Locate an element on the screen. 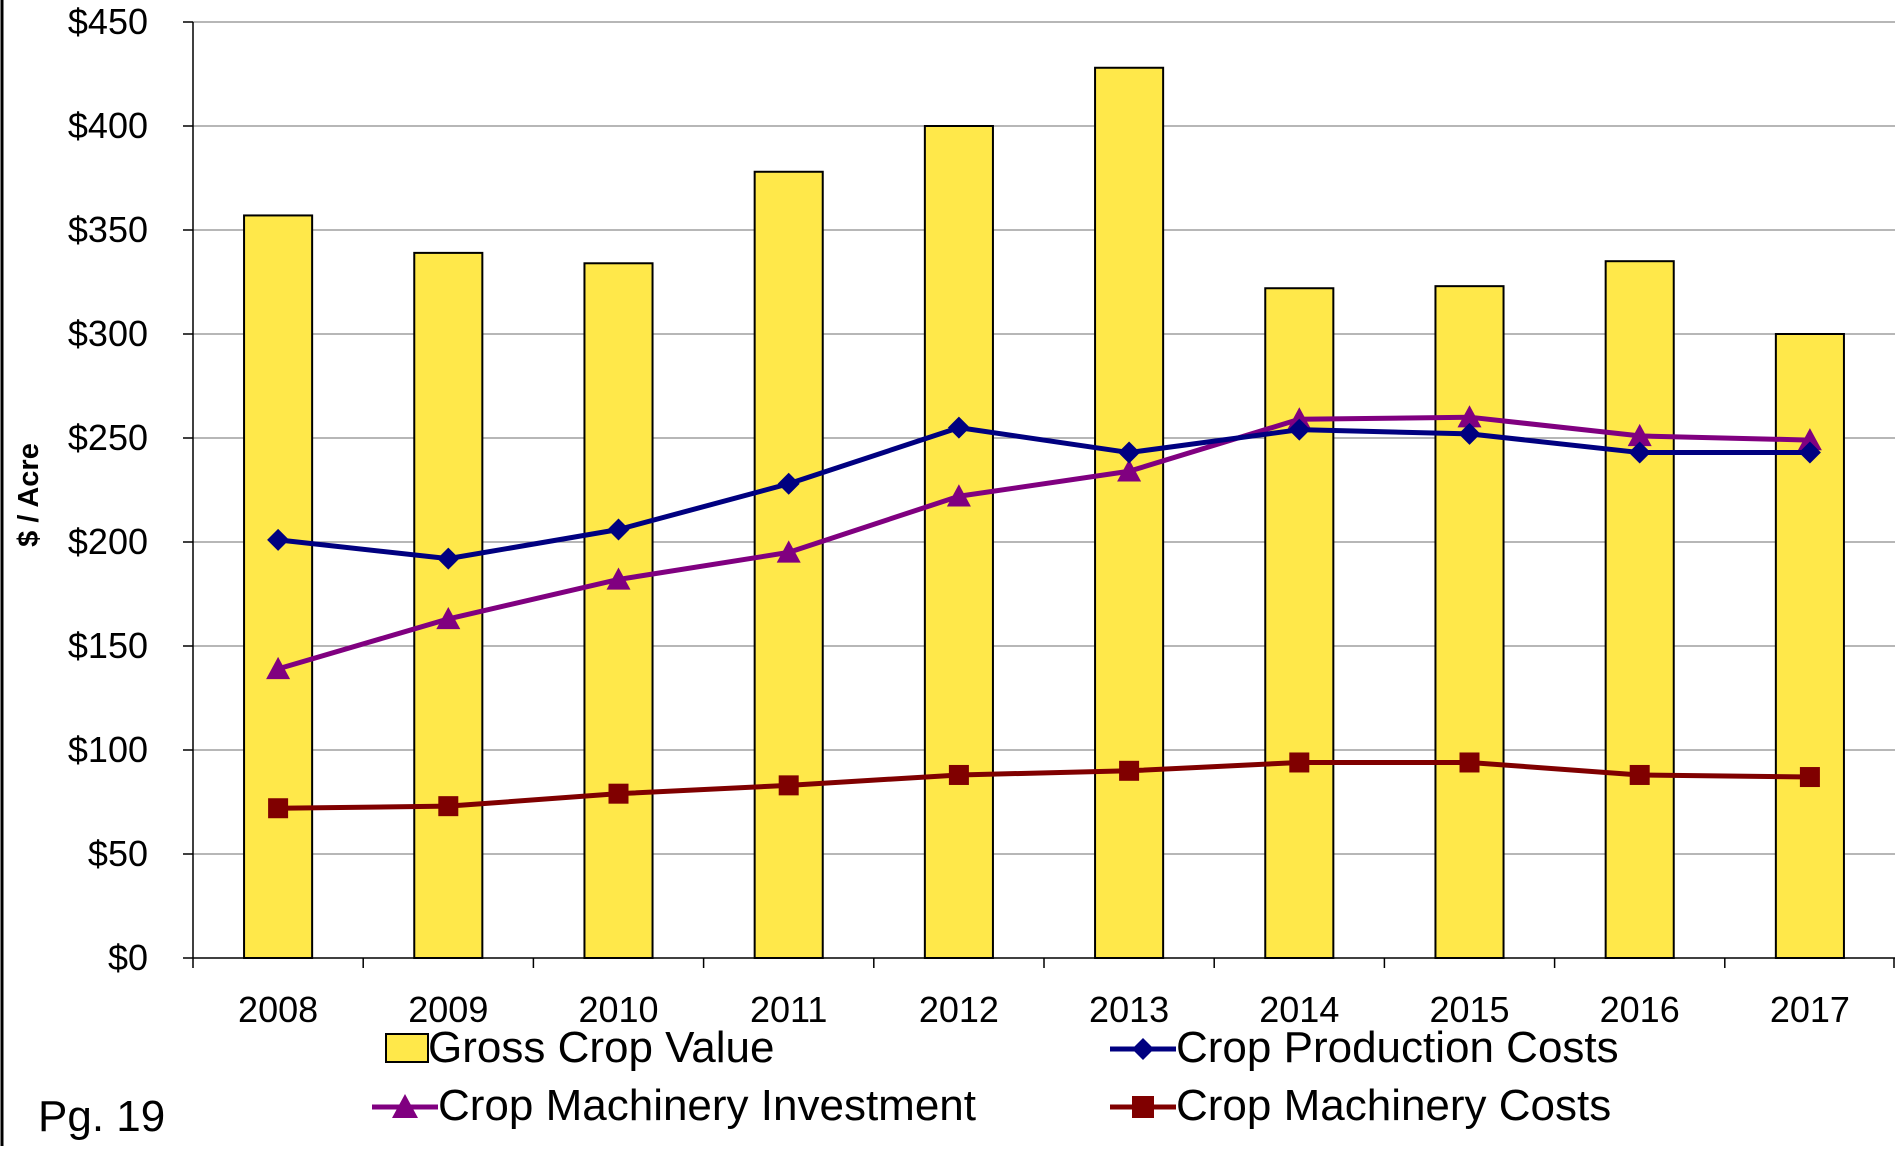 The image size is (1895, 1151). line-crop-production-costs is located at coordinates (1043, 493).